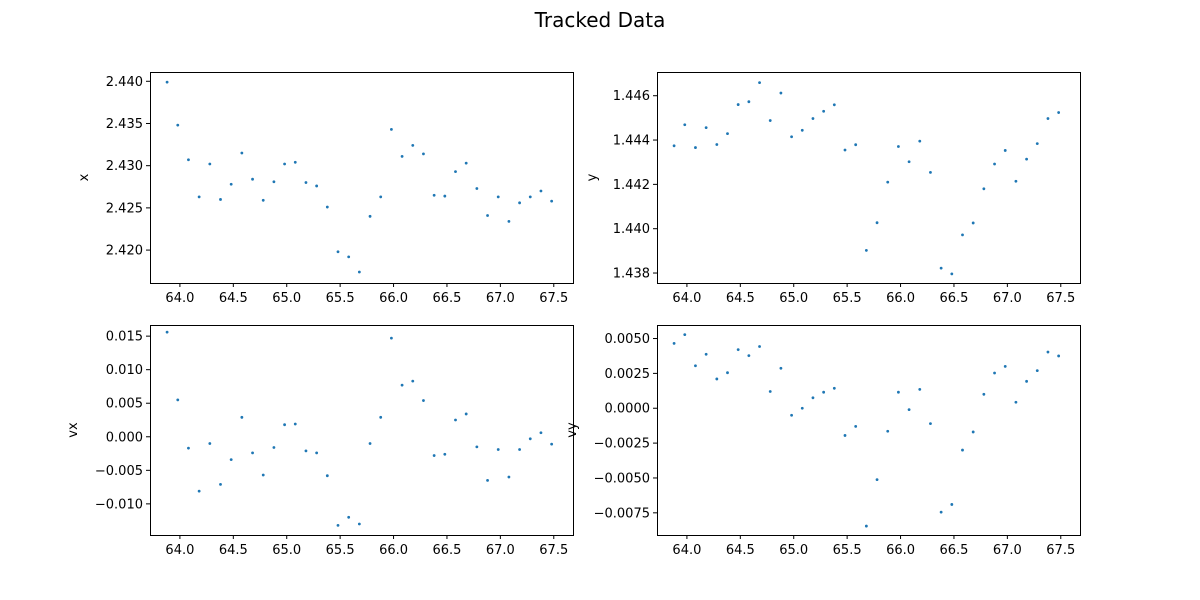 This screenshot has height=600, width=1200. What do you see at coordinates (124, 437) in the screenshot?
I see `y-tick-label: 0.000` at bounding box center [124, 437].